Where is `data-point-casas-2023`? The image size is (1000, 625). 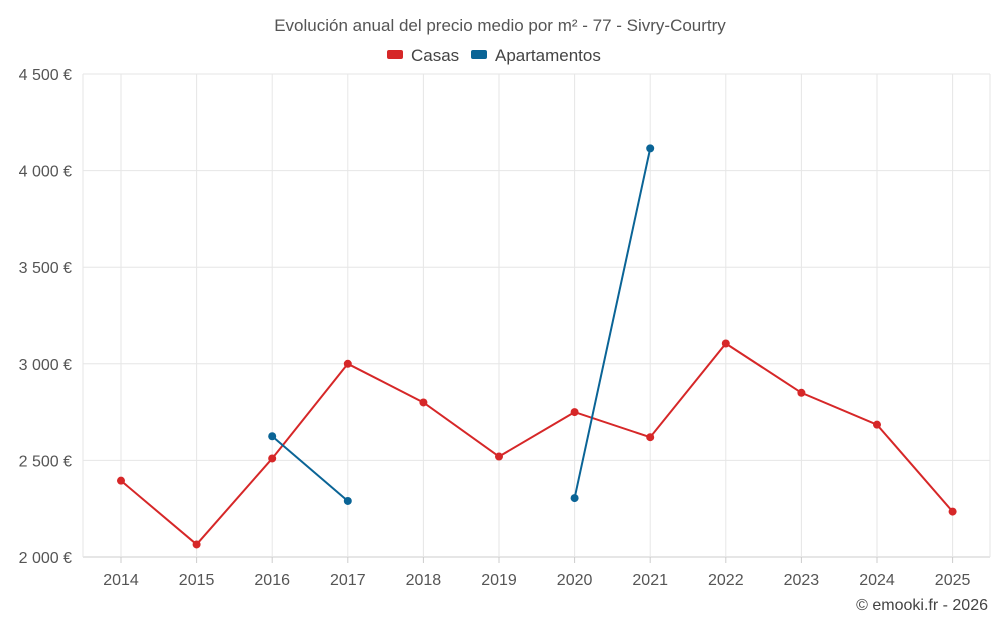 data-point-casas-2023 is located at coordinates (801, 392).